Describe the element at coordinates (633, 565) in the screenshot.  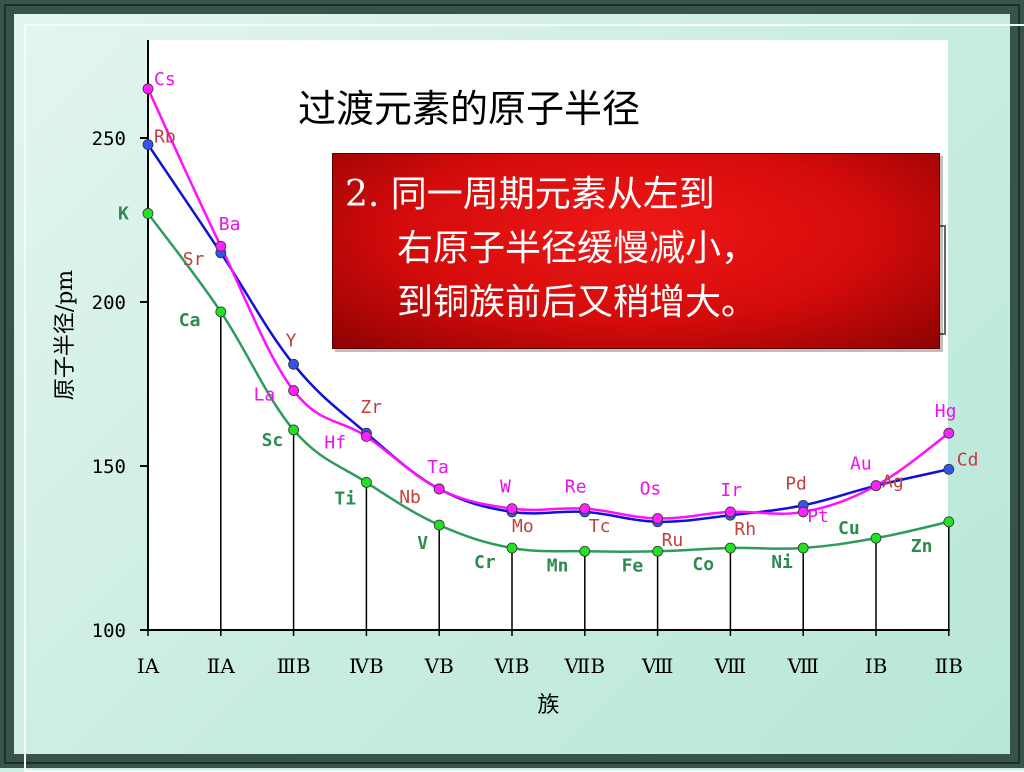
I see `element-label: Fe` at that location.